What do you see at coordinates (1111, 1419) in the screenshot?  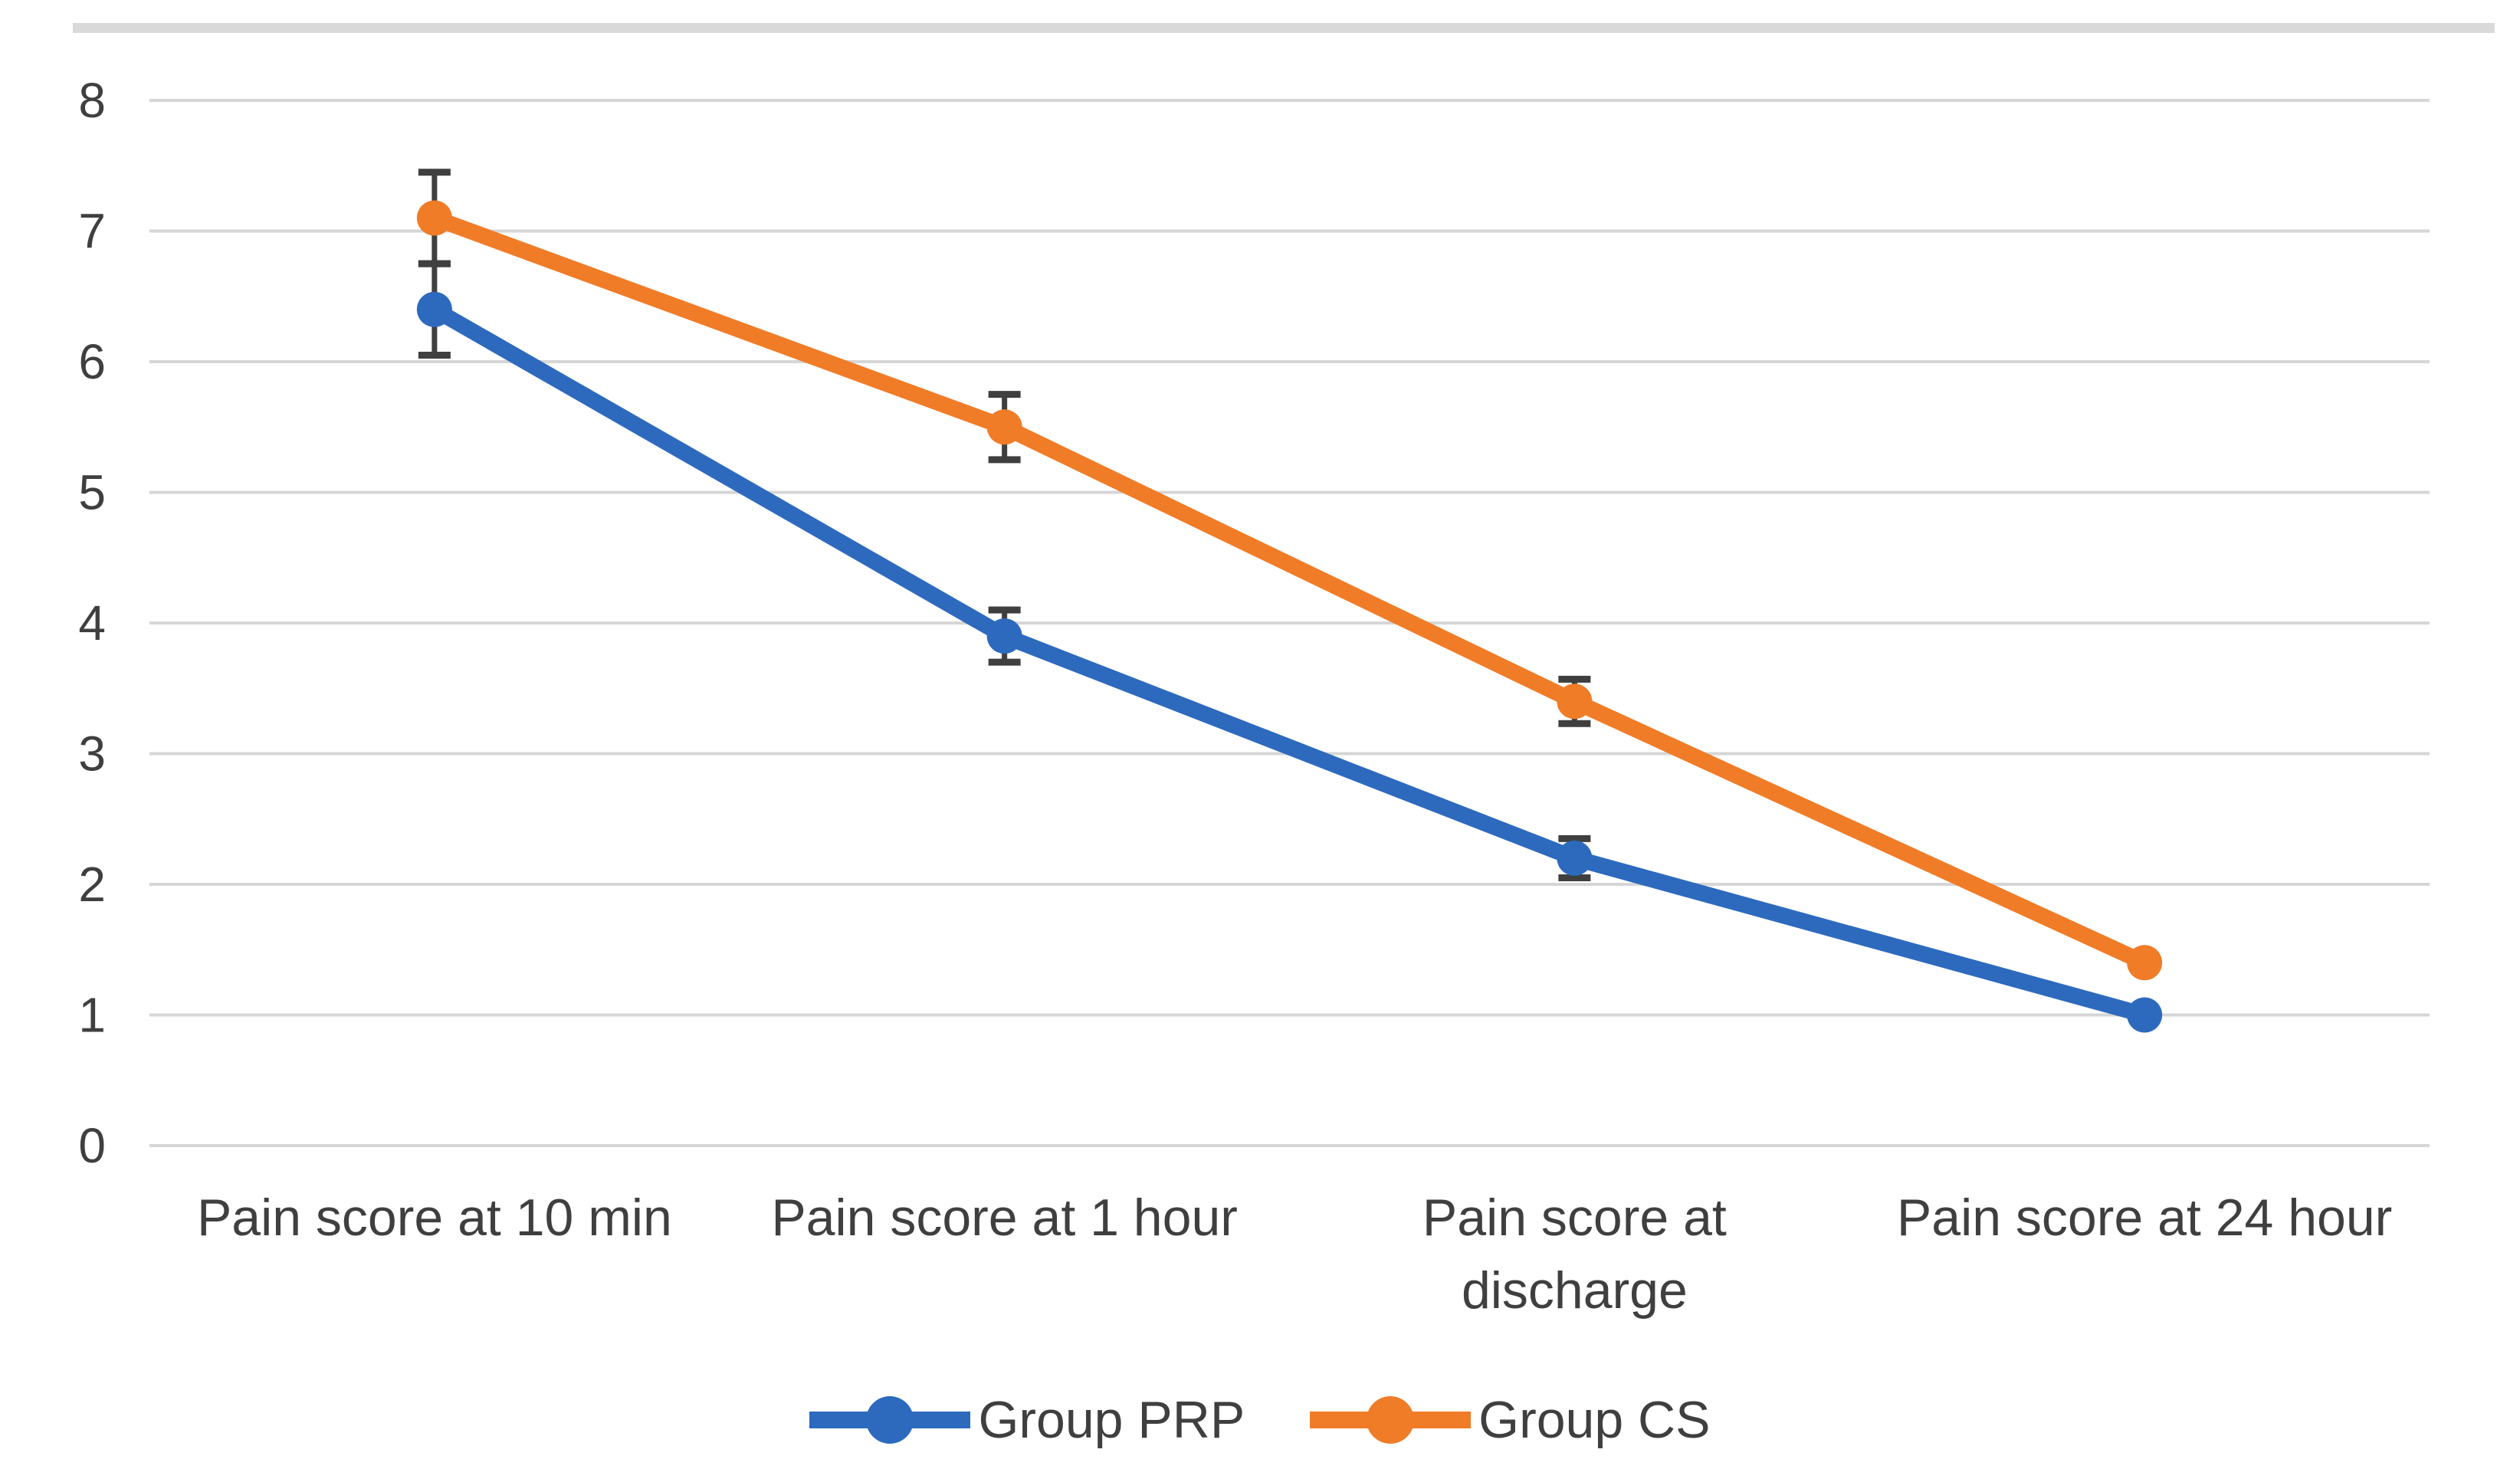 I see `legend-label: Group PRP` at bounding box center [1111, 1419].